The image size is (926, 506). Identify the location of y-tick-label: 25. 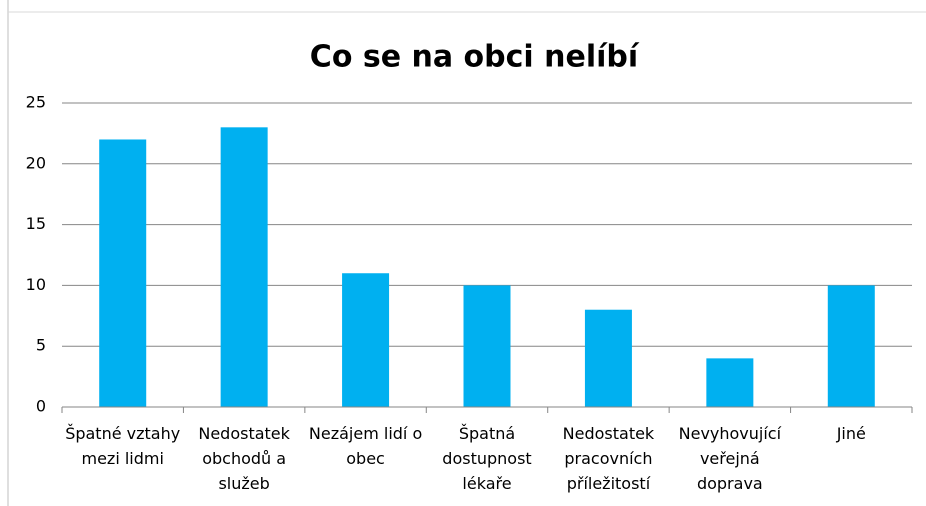
(36, 102).